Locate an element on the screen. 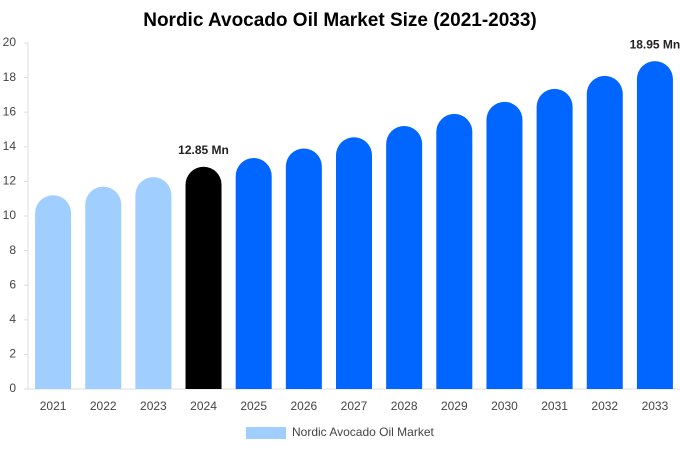  x-tick-label: 2024 is located at coordinates (203, 406).